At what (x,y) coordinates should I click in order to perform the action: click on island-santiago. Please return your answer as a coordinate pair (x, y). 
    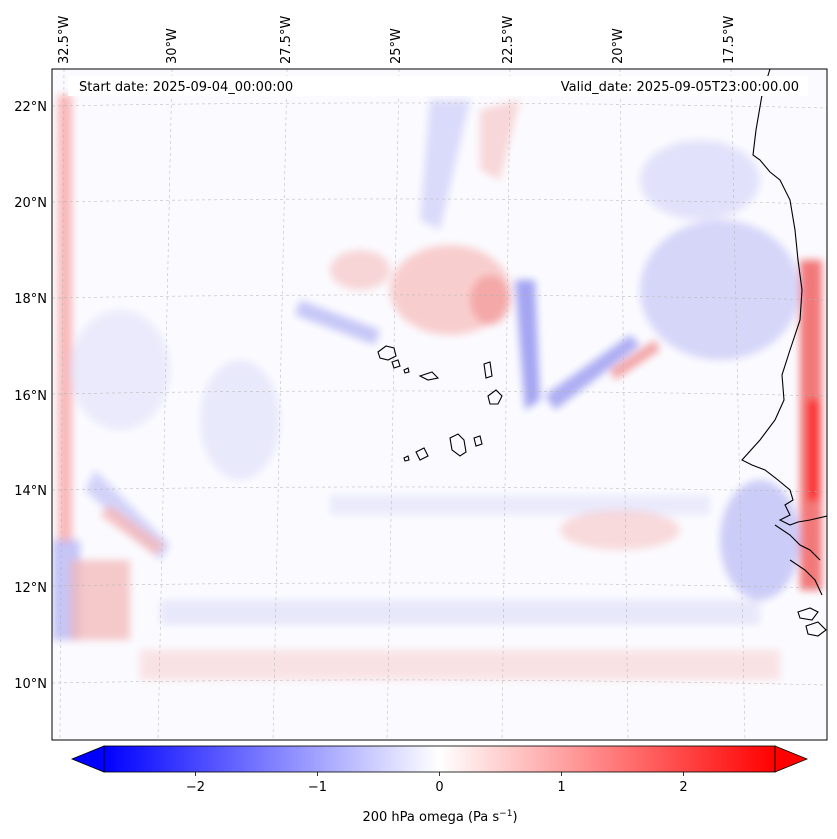
    Looking at the image, I should click on (458, 445).